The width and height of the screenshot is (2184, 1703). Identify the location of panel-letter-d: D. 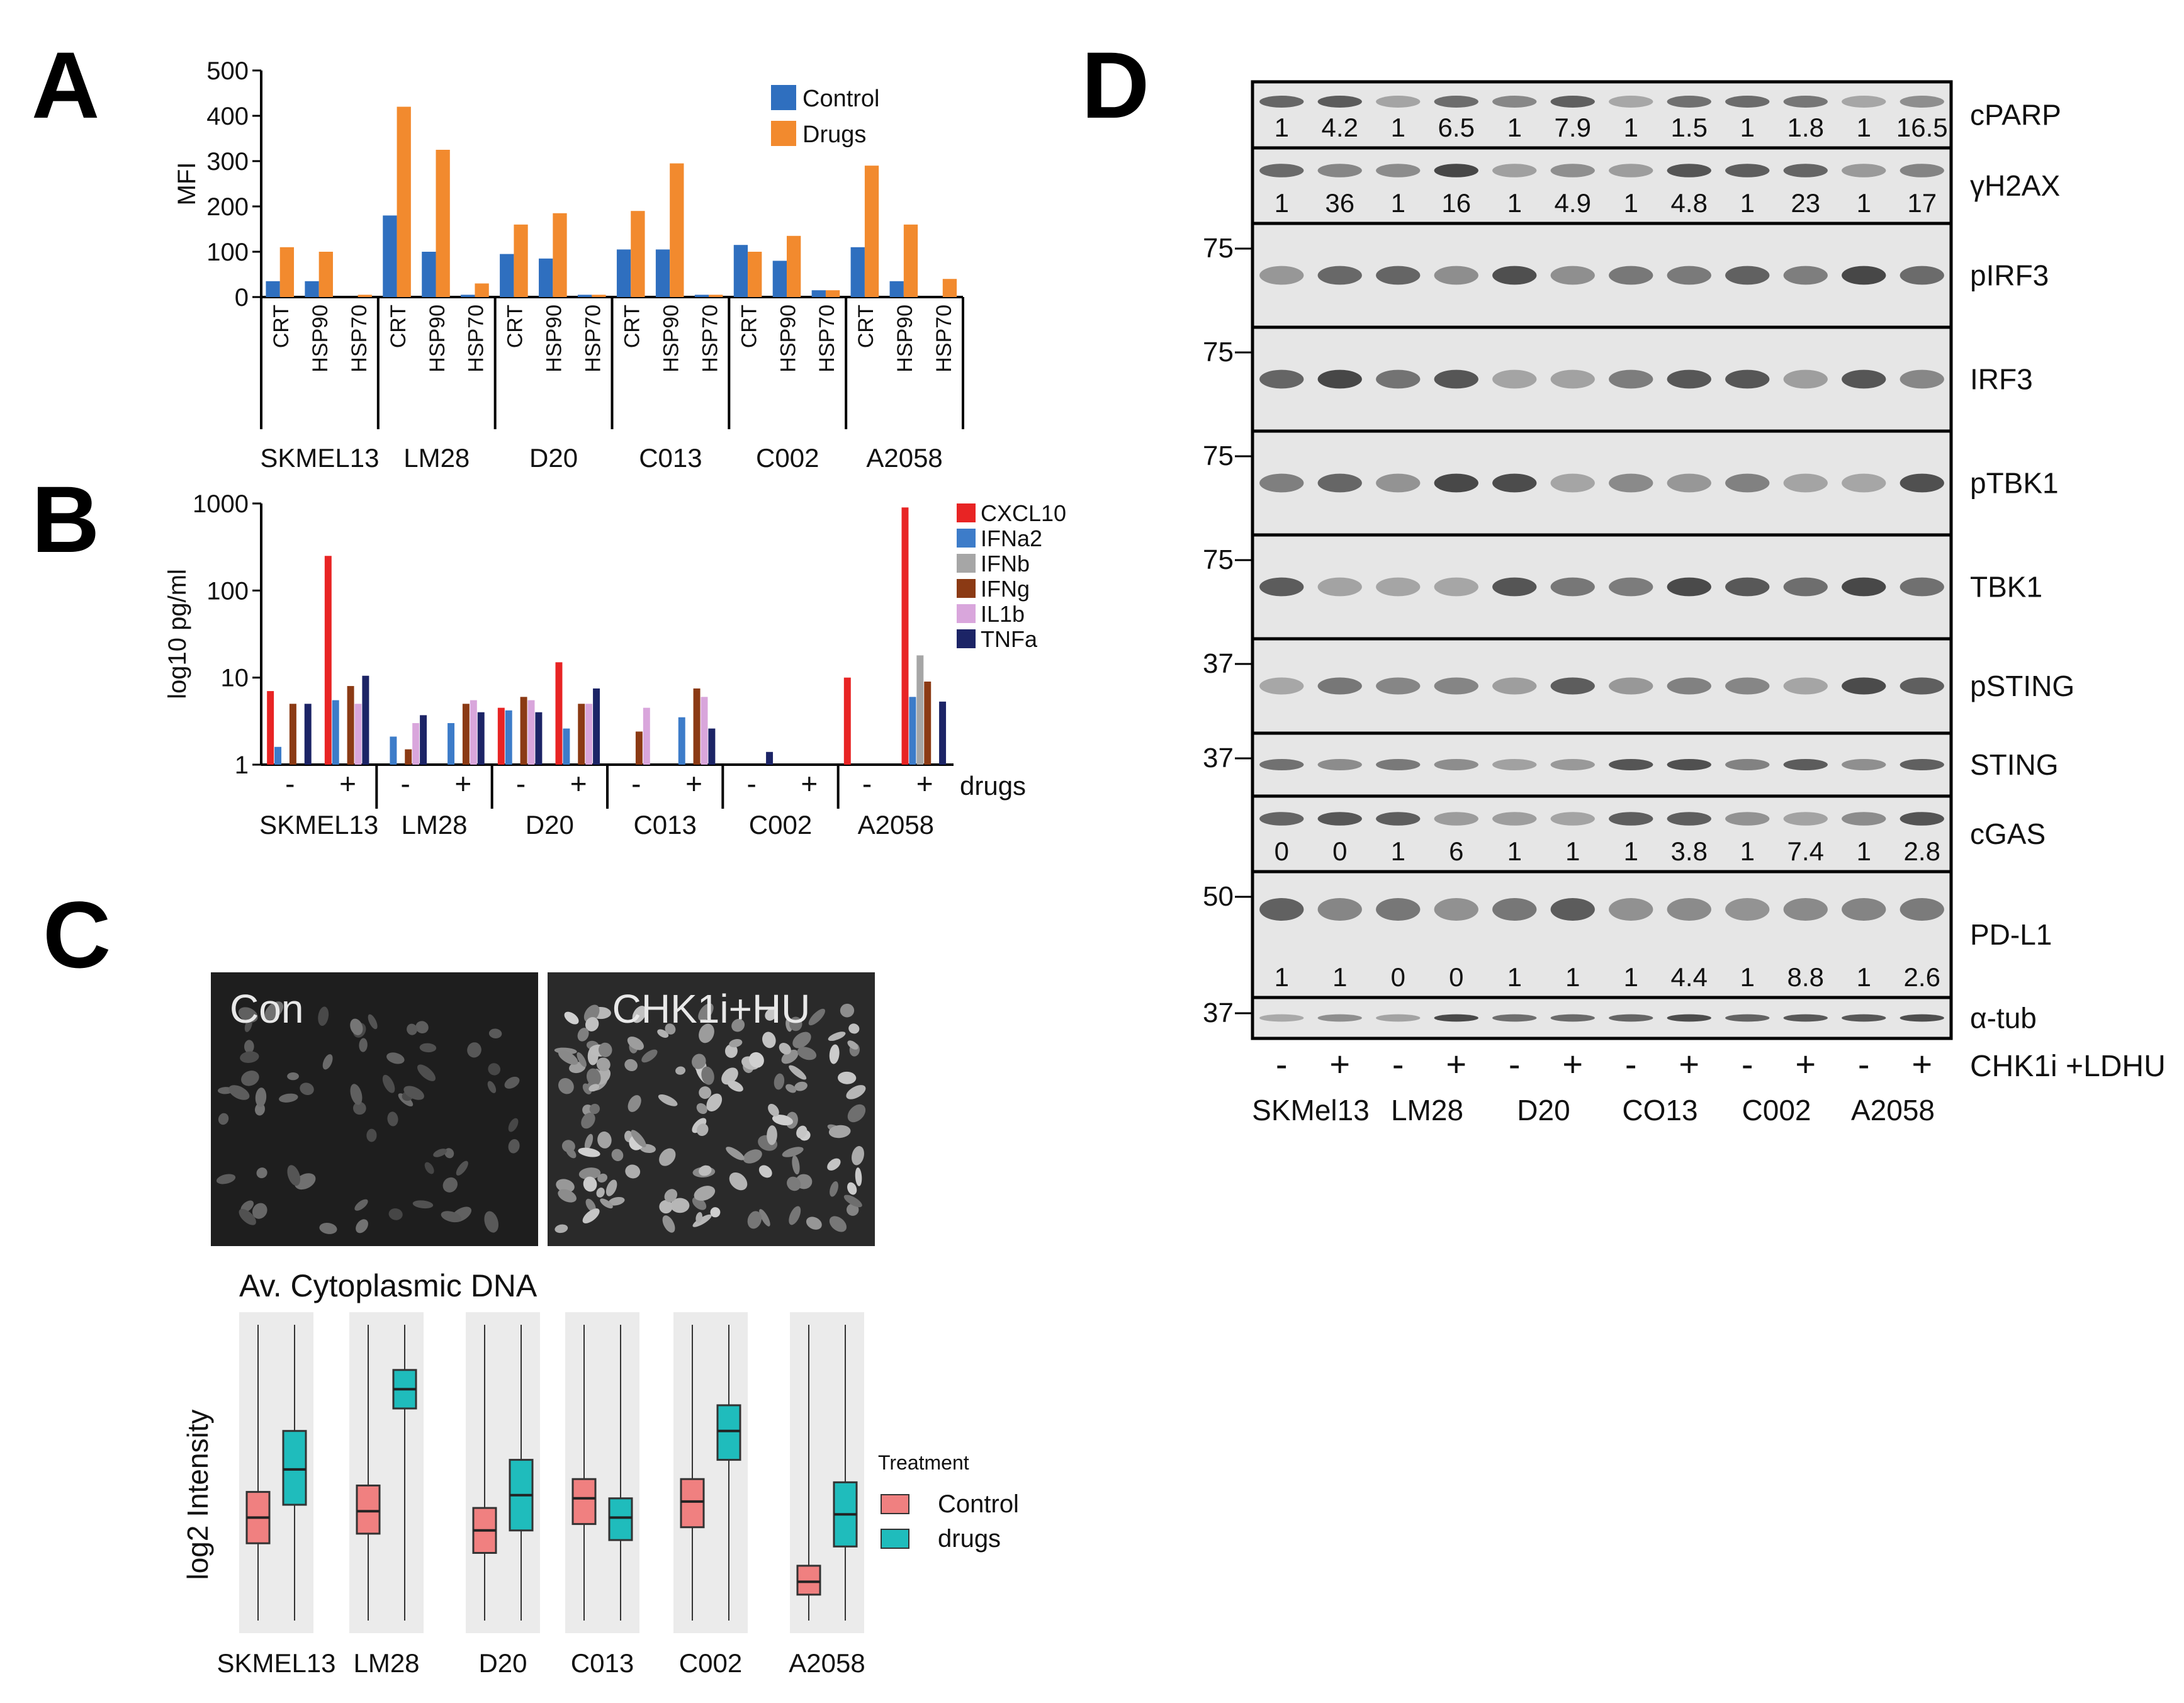
(1115, 85).